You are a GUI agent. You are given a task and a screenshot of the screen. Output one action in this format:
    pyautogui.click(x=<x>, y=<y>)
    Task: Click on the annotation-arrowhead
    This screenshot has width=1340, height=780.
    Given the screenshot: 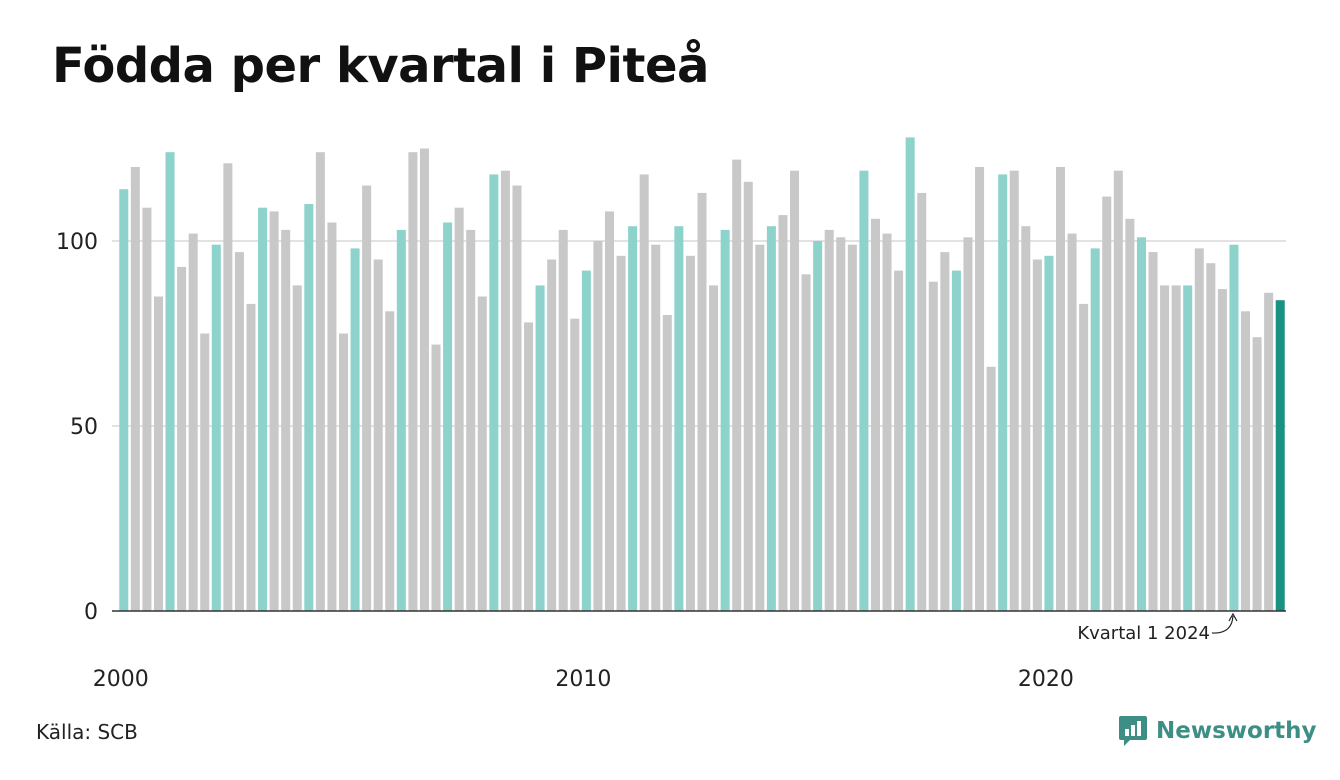 What is the action you would take?
    pyautogui.click(x=1233, y=617)
    